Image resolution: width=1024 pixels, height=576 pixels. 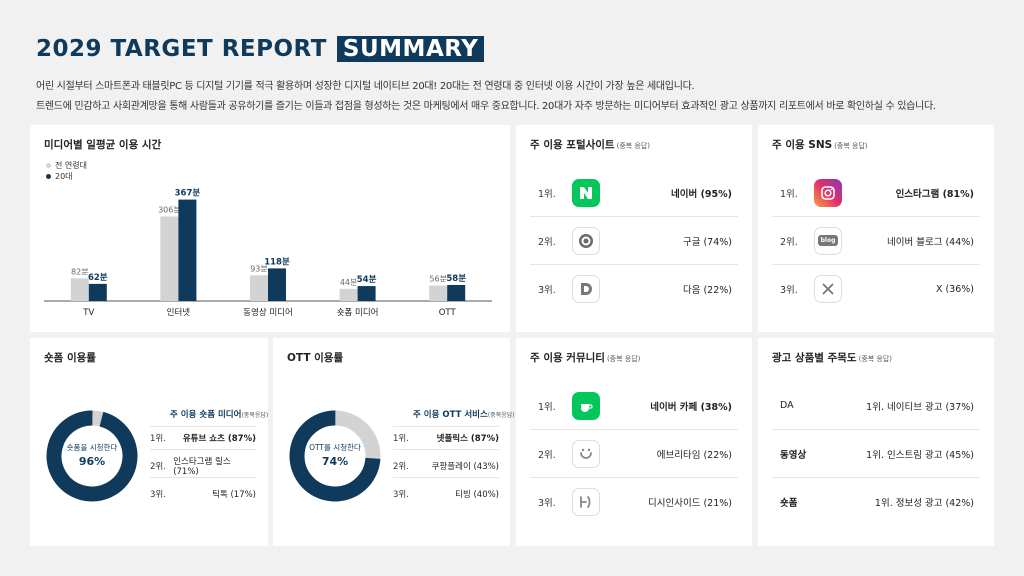 What do you see at coordinates (924, 503) in the screenshot?
I see `ads-value-shortform: 1위. 정보성 광고 (42%)` at bounding box center [924, 503].